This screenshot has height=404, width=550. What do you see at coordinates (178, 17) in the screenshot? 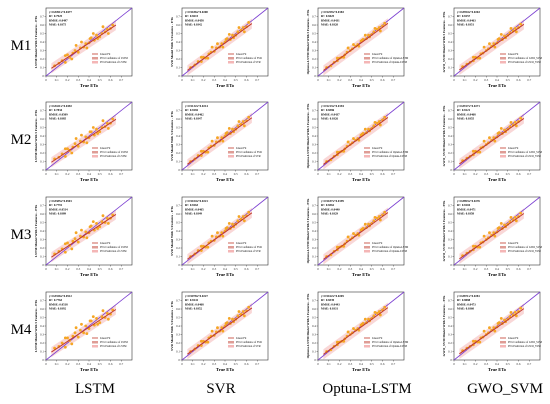
I see `y-tick-label: 0.7` at bounding box center [178, 17].